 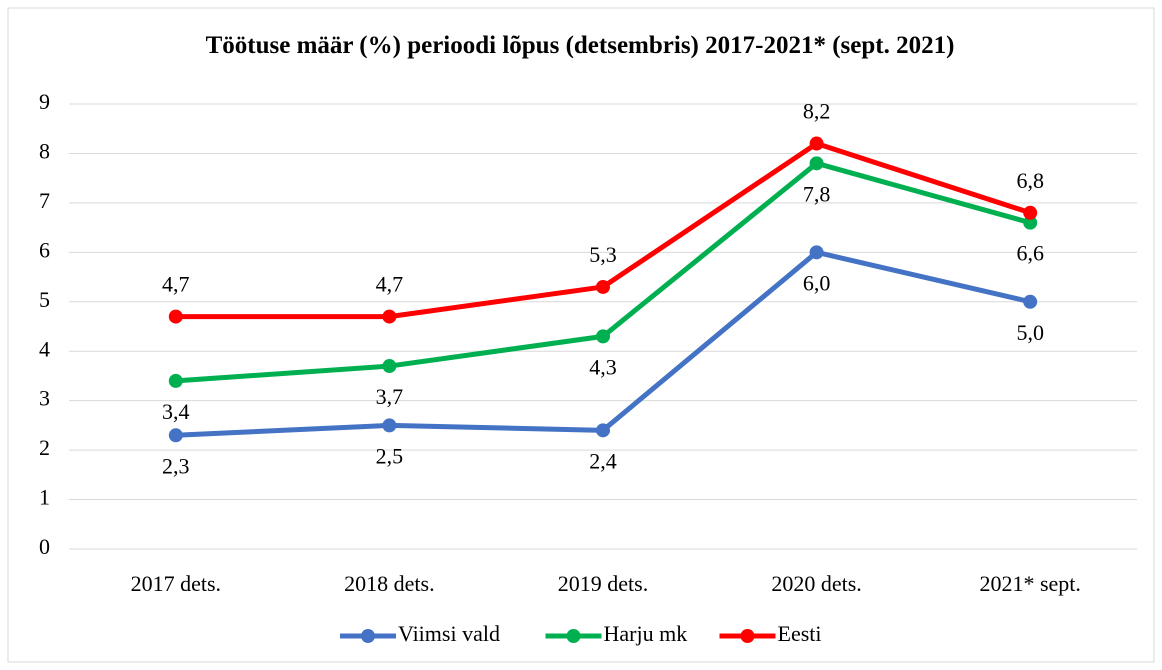 What do you see at coordinates (44, 546) in the screenshot?
I see `y-tick-label: 0` at bounding box center [44, 546].